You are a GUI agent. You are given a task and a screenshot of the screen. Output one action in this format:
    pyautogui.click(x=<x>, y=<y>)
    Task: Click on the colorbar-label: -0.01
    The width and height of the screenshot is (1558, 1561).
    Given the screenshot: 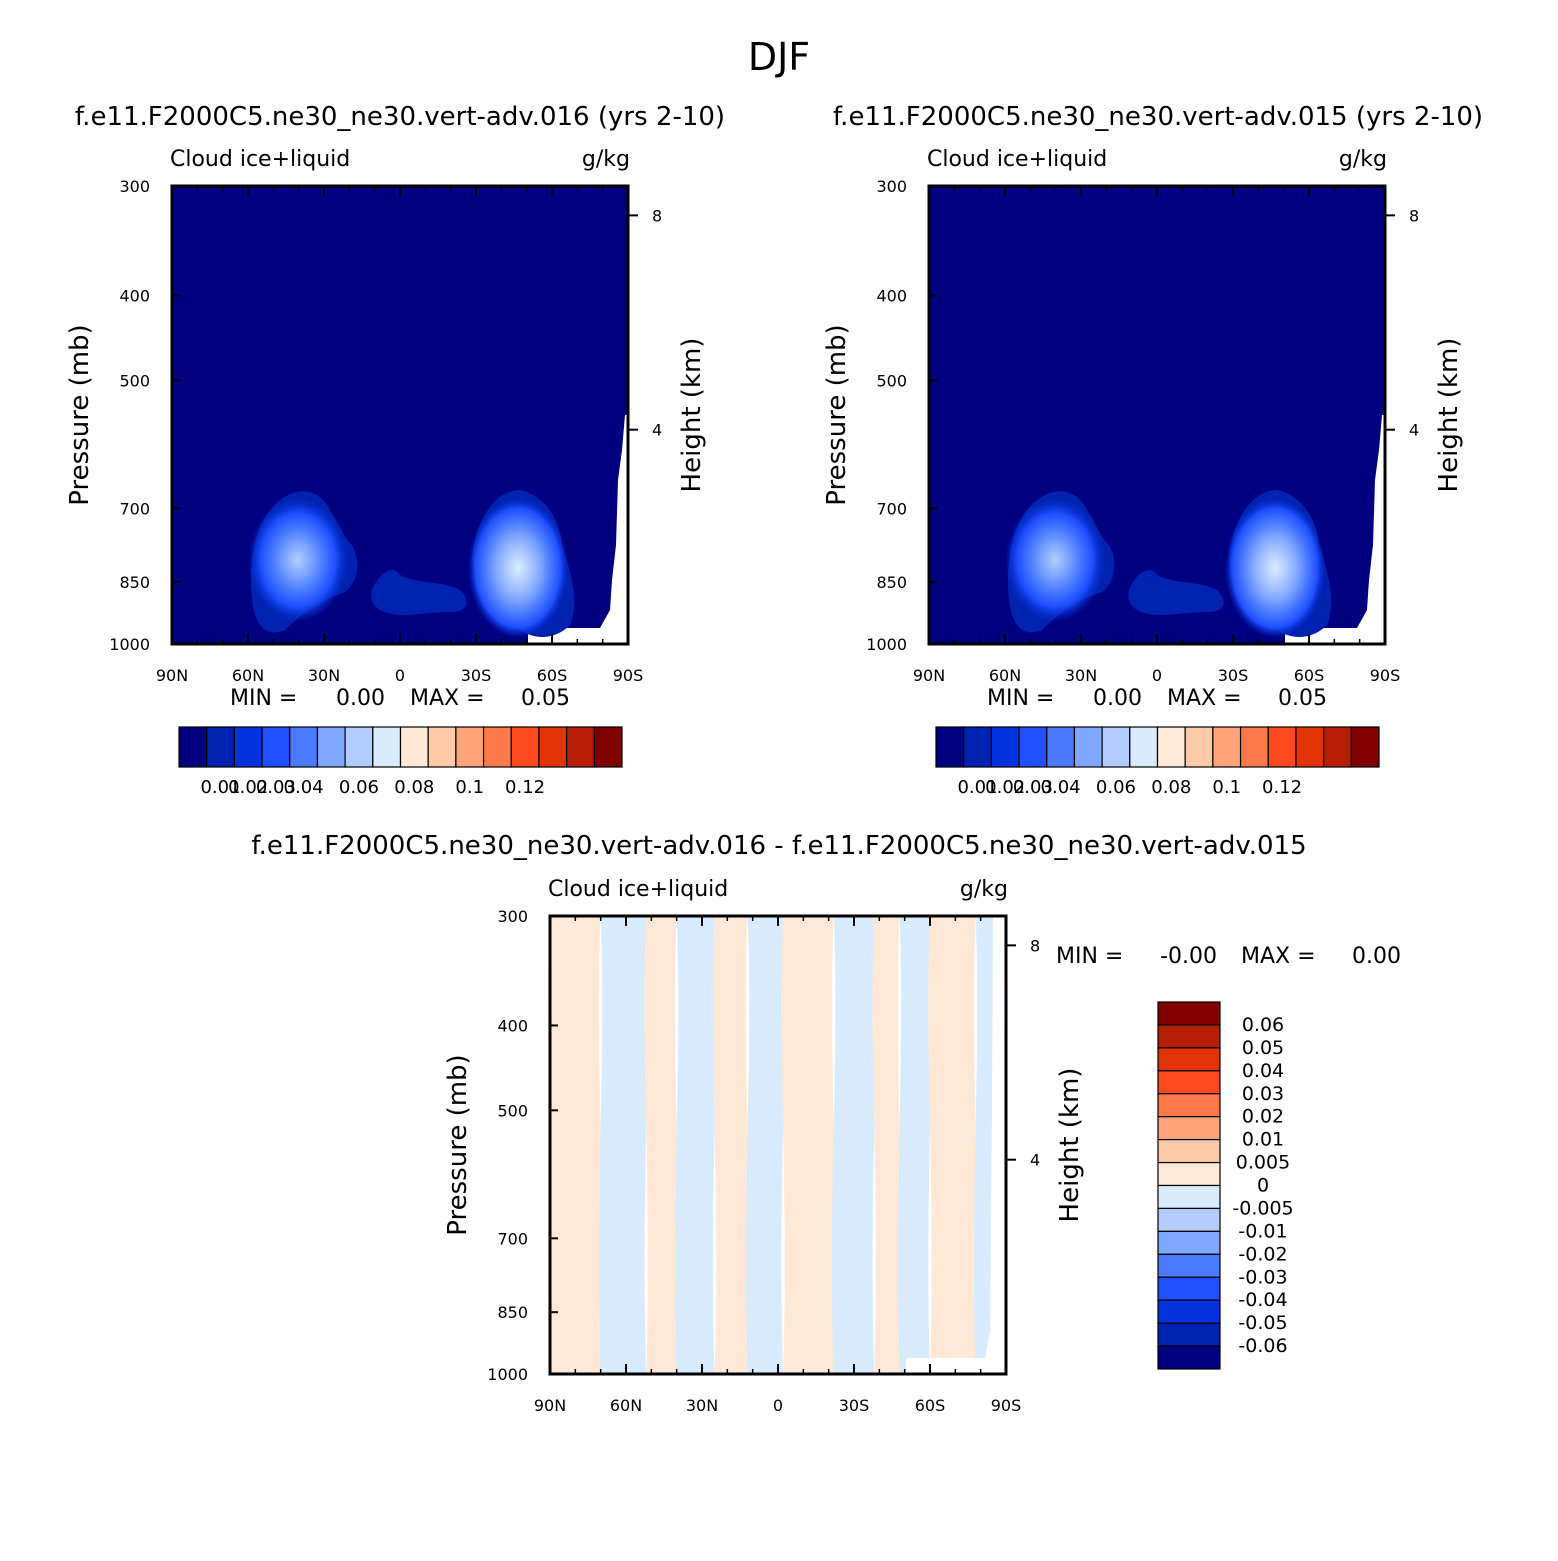 What is the action you would take?
    pyautogui.click(x=1262, y=1231)
    